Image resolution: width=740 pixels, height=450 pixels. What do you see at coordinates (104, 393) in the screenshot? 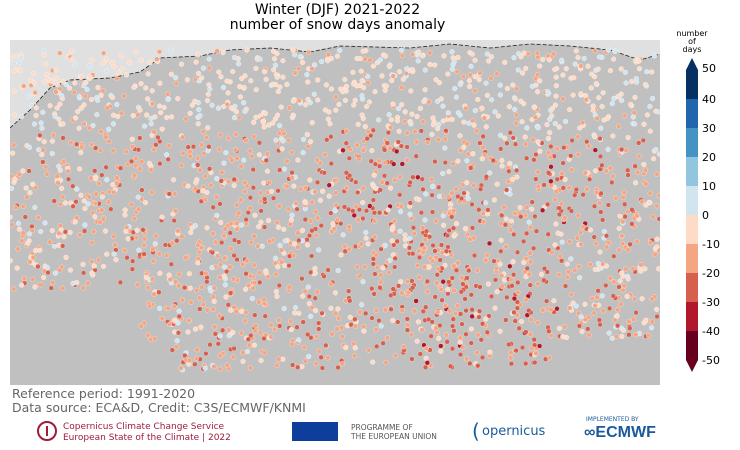
I see `reference-period: Reference period: 1991-2020` at bounding box center [104, 393].